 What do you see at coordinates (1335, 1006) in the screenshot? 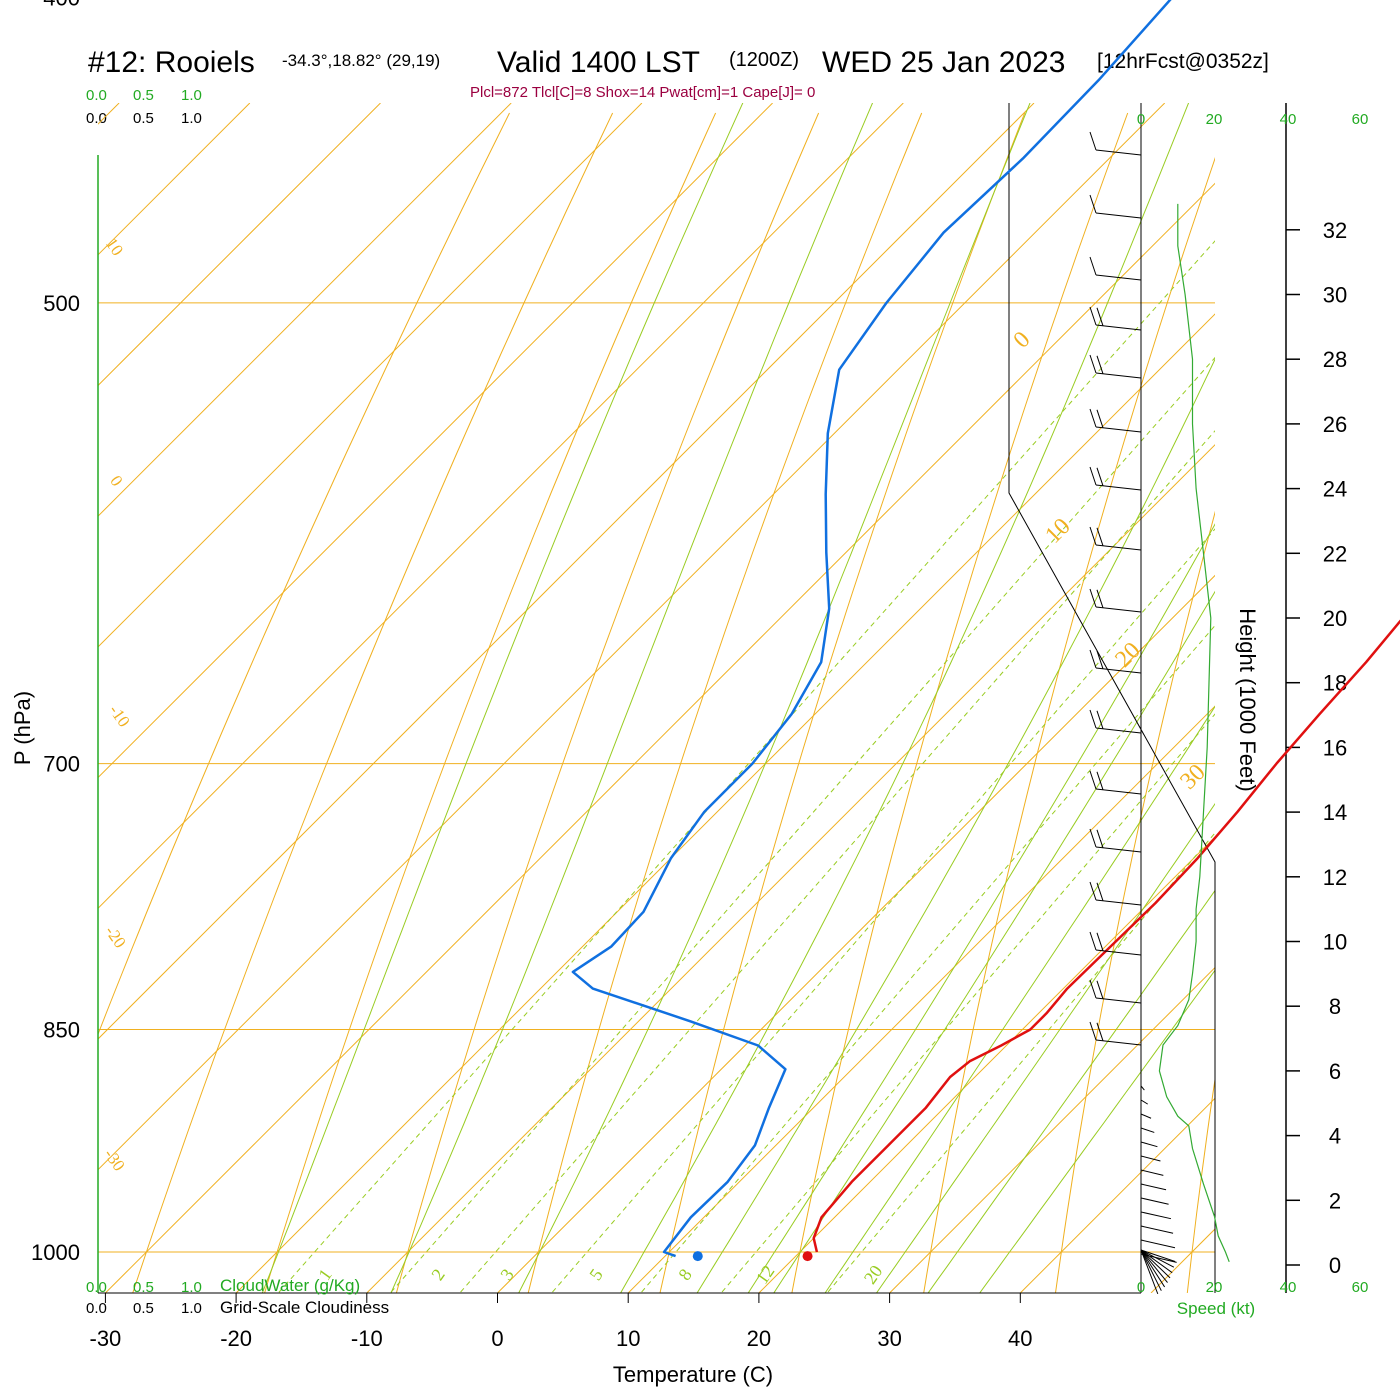
I see `height-tick-label: 8` at bounding box center [1335, 1006].